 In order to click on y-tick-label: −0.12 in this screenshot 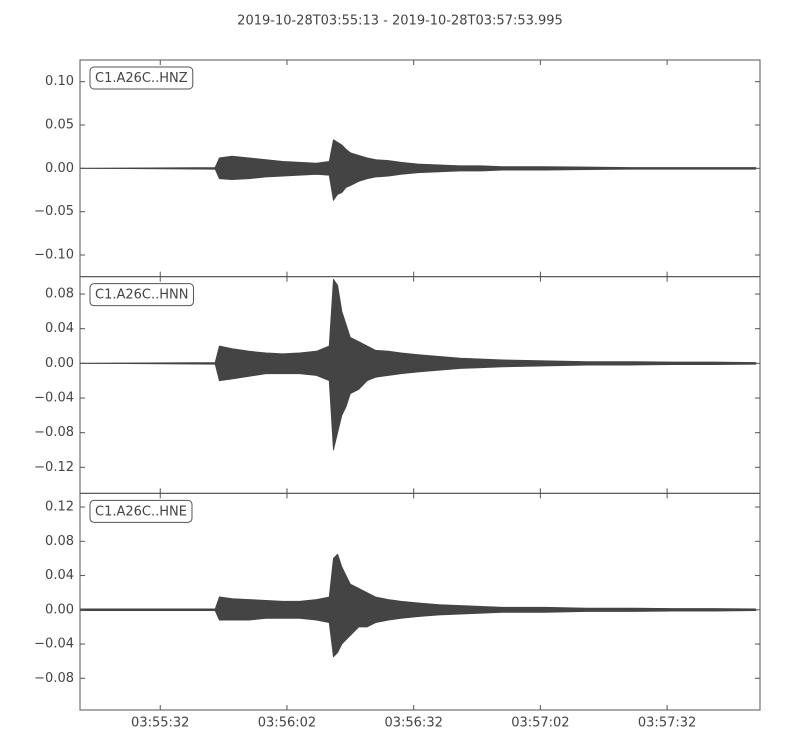, I will do `click(54, 467)`.